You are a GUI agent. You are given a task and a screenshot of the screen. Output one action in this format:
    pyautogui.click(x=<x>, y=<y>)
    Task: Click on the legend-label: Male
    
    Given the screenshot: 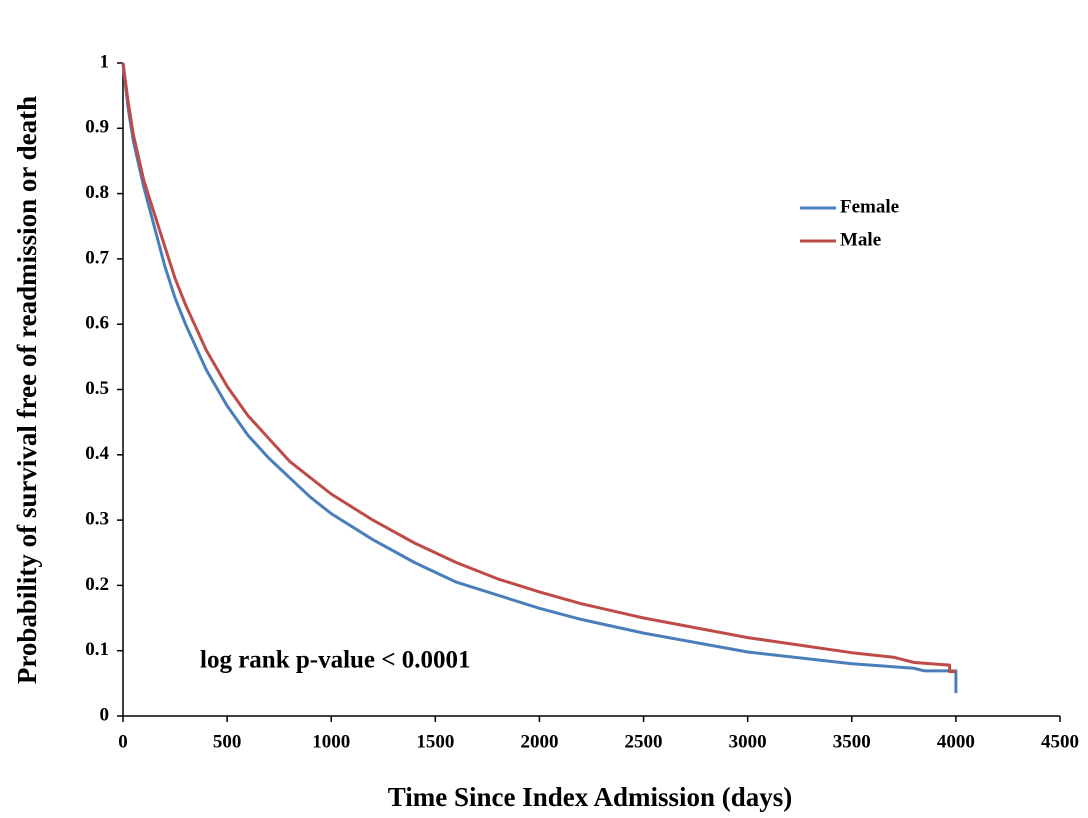 What is the action you would take?
    pyautogui.click(x=860, y=239)
    